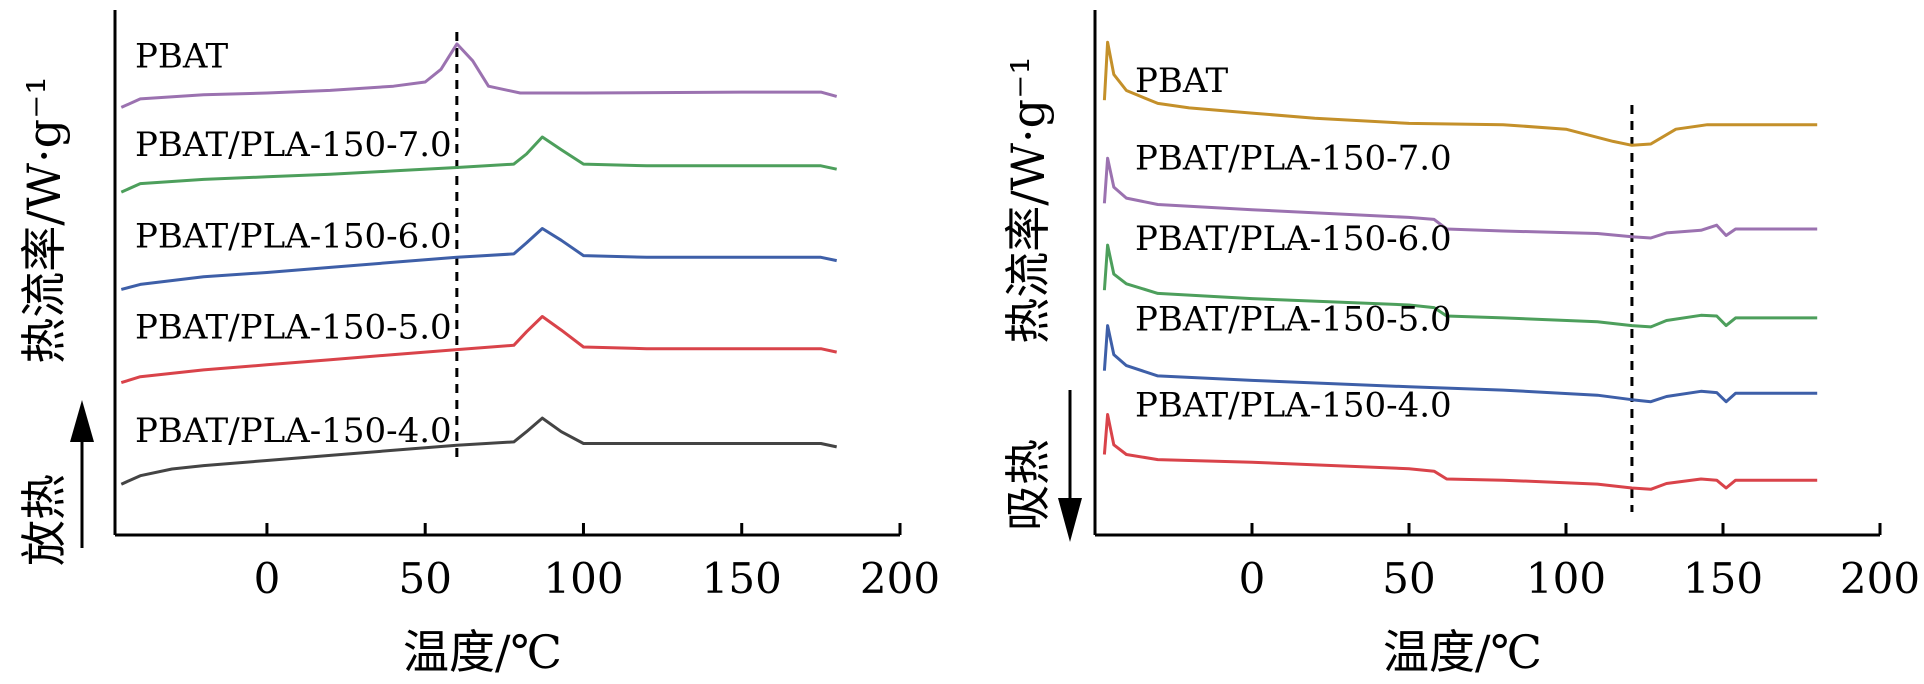  What do you see at coordinates (44, 520) in the screenshot?
I see `heat-direction-label: 放热` at bounding box center [44, 520].